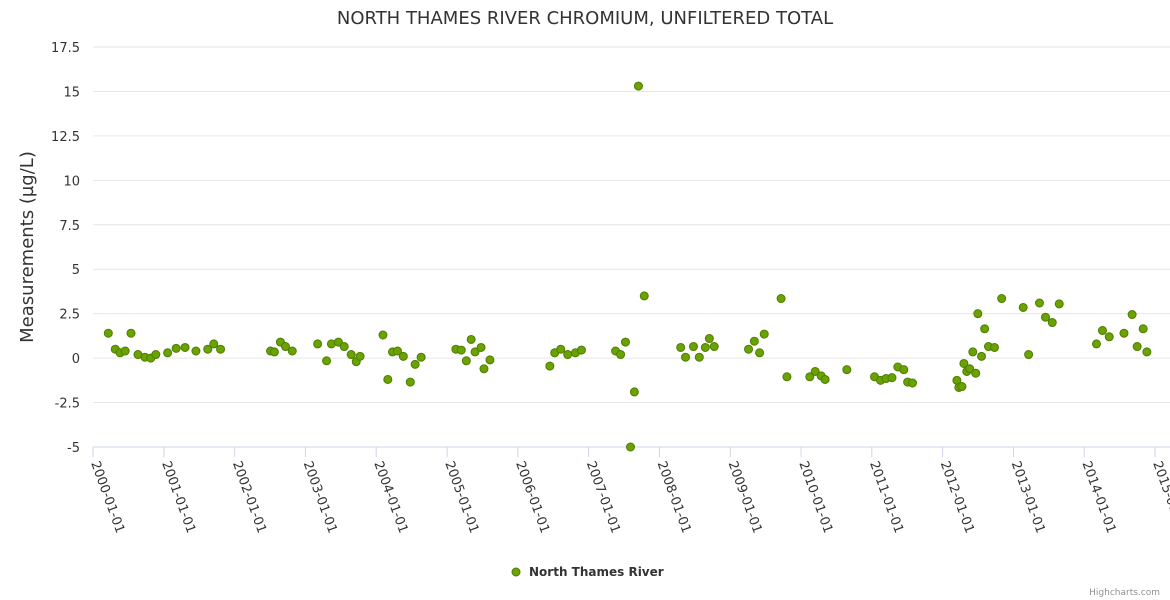 This screenshot has width=1170, height=600. I want to click on legend: North Thames River, so click(587, 572).